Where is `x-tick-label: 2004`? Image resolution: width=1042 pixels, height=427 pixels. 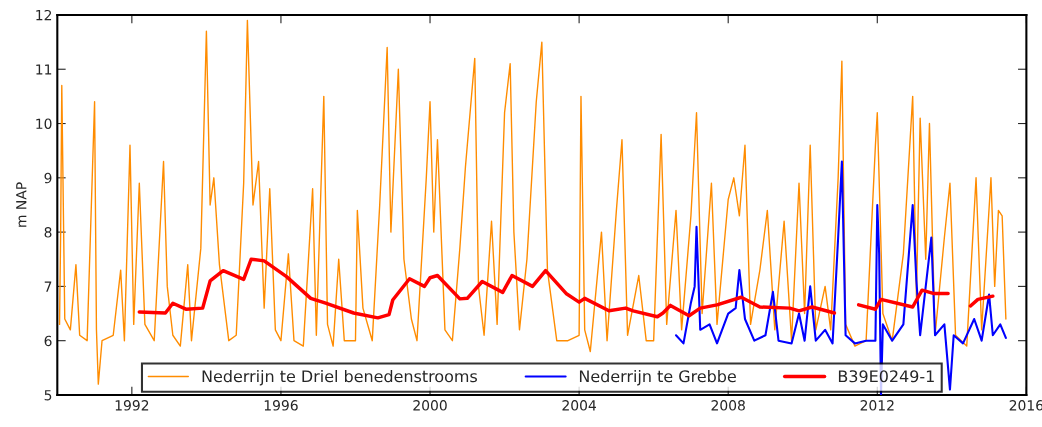
x-tick-label: 2004 is located at coordinates (579, 405).